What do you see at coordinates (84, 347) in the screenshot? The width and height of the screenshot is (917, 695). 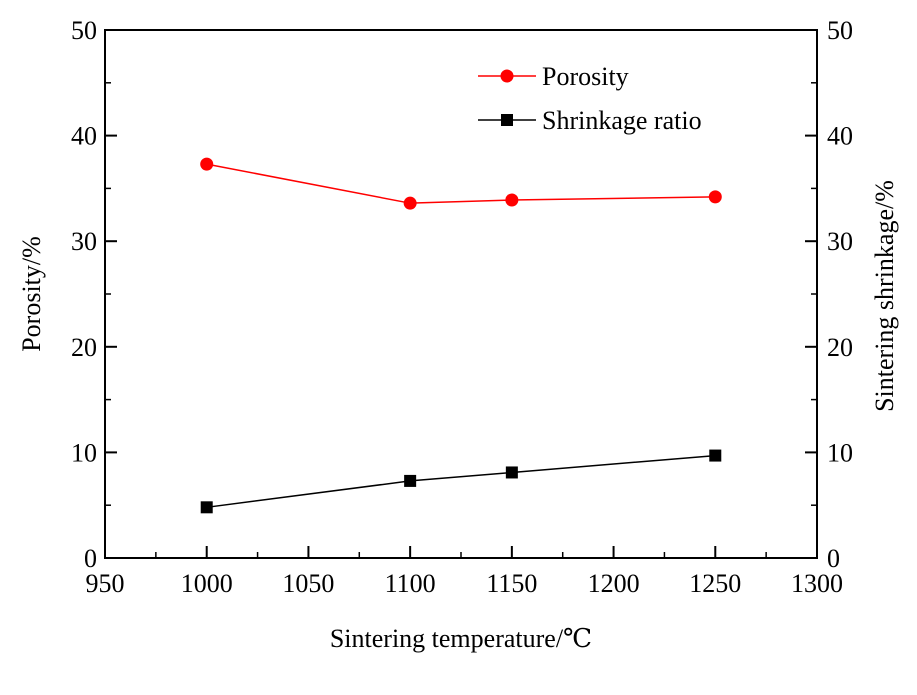 I see `y-left-tick-label: 20` at bounding box center [84, 347].